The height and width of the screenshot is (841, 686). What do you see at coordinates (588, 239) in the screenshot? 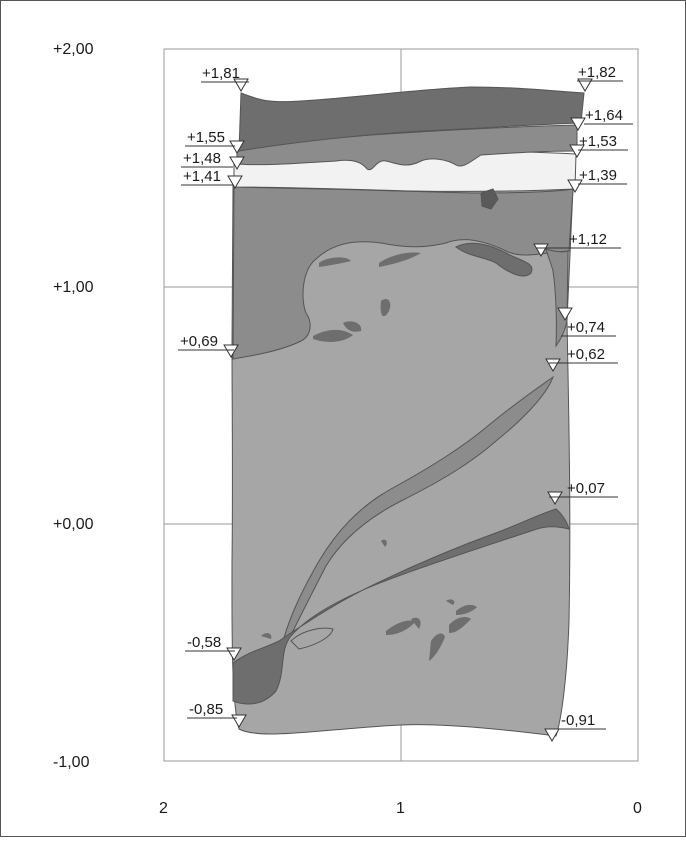
I see `elevation-label: +1,12` at bounding box center [588, 239].